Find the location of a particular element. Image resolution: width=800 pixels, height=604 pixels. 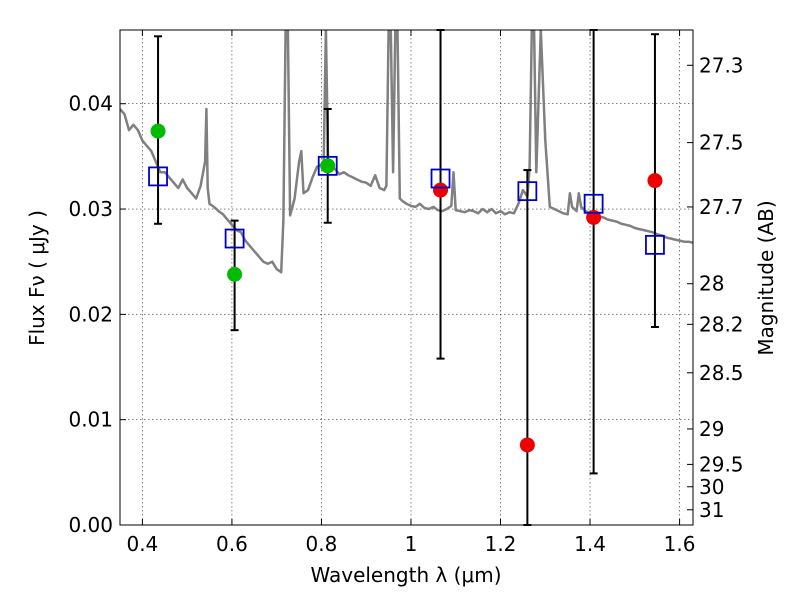

mag-tick-label: 27.3 is located at coordinates (721, 65).